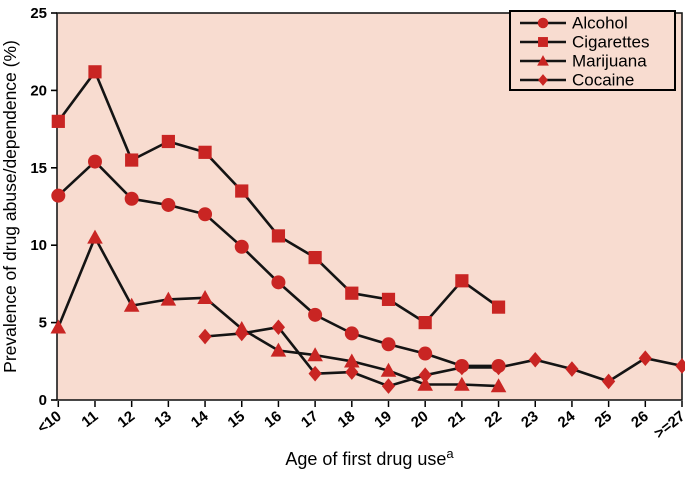 The height and width of the screenshot is (477, 685). Describe the element at coordinates (443, 356) in the screenshot. I see `series-line` at that location.